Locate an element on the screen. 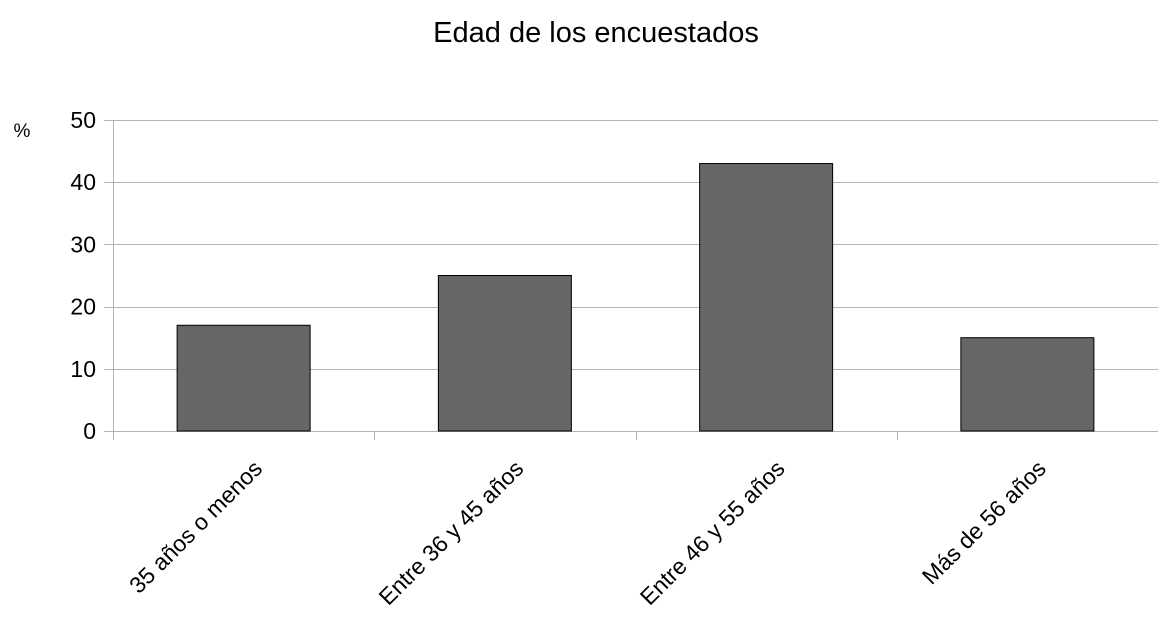 The image size is (1158, 634). y-tick-label: 10 is located at coordinates (83, 369).